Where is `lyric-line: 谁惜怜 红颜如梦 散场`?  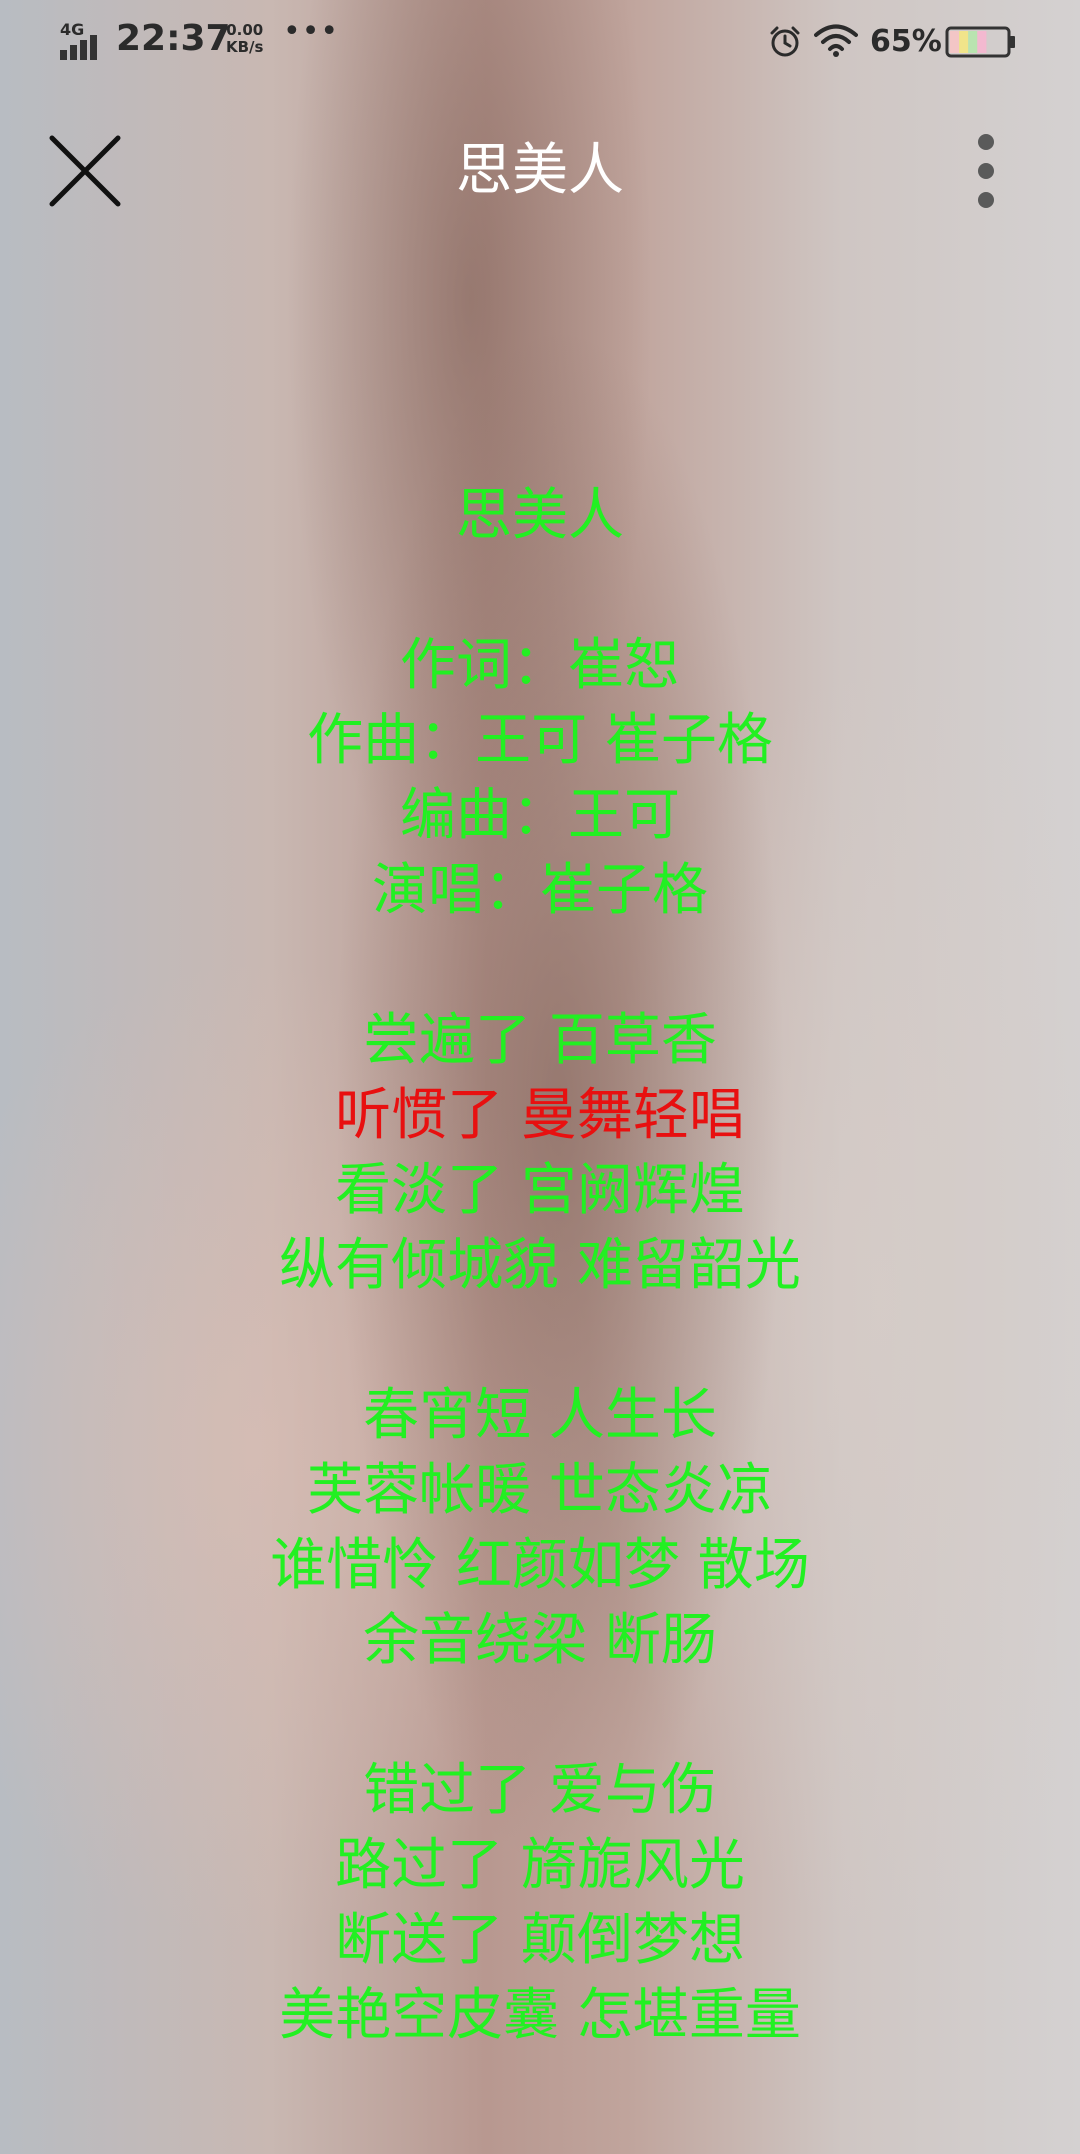 lyric-line: 谁惜怜 红颜如梦 散场 is located at coordinates (540, 1565).